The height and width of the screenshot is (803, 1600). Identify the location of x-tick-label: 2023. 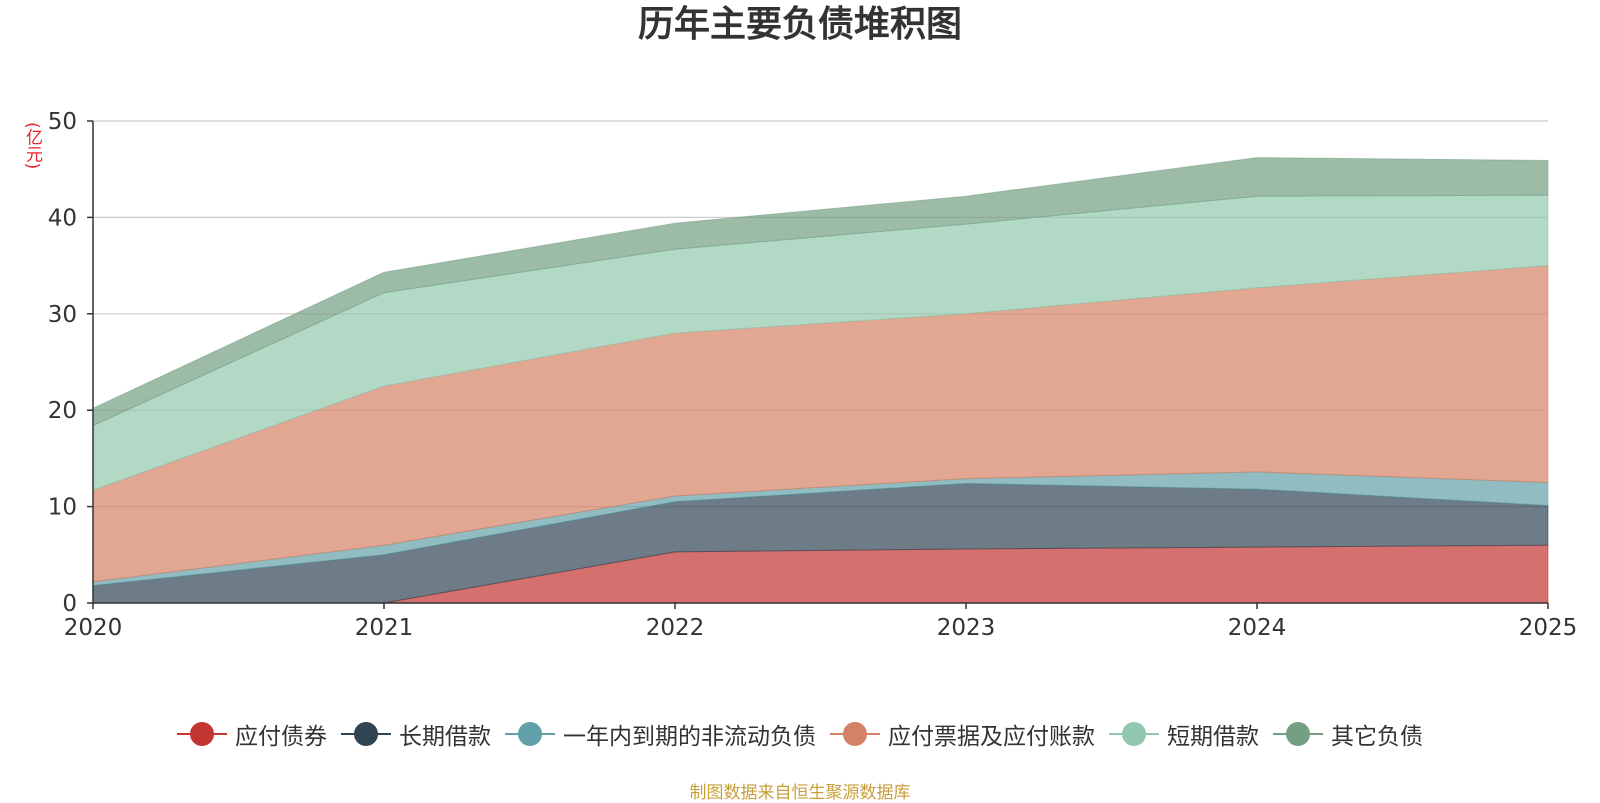
(966, 628).